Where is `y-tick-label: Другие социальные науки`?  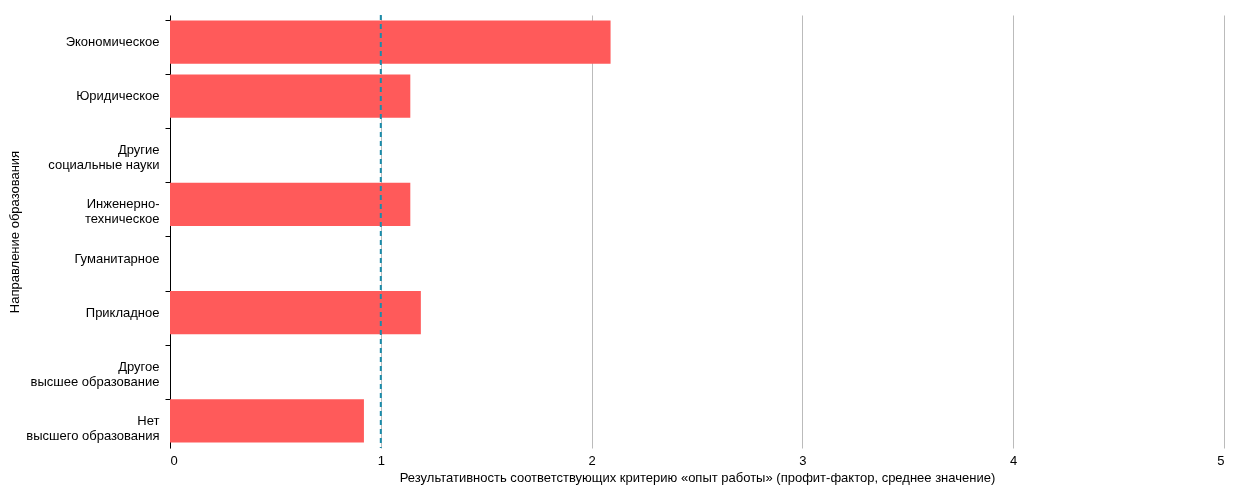 y-tick-label: Другие социальные науки is located at coordinates (104, 157).